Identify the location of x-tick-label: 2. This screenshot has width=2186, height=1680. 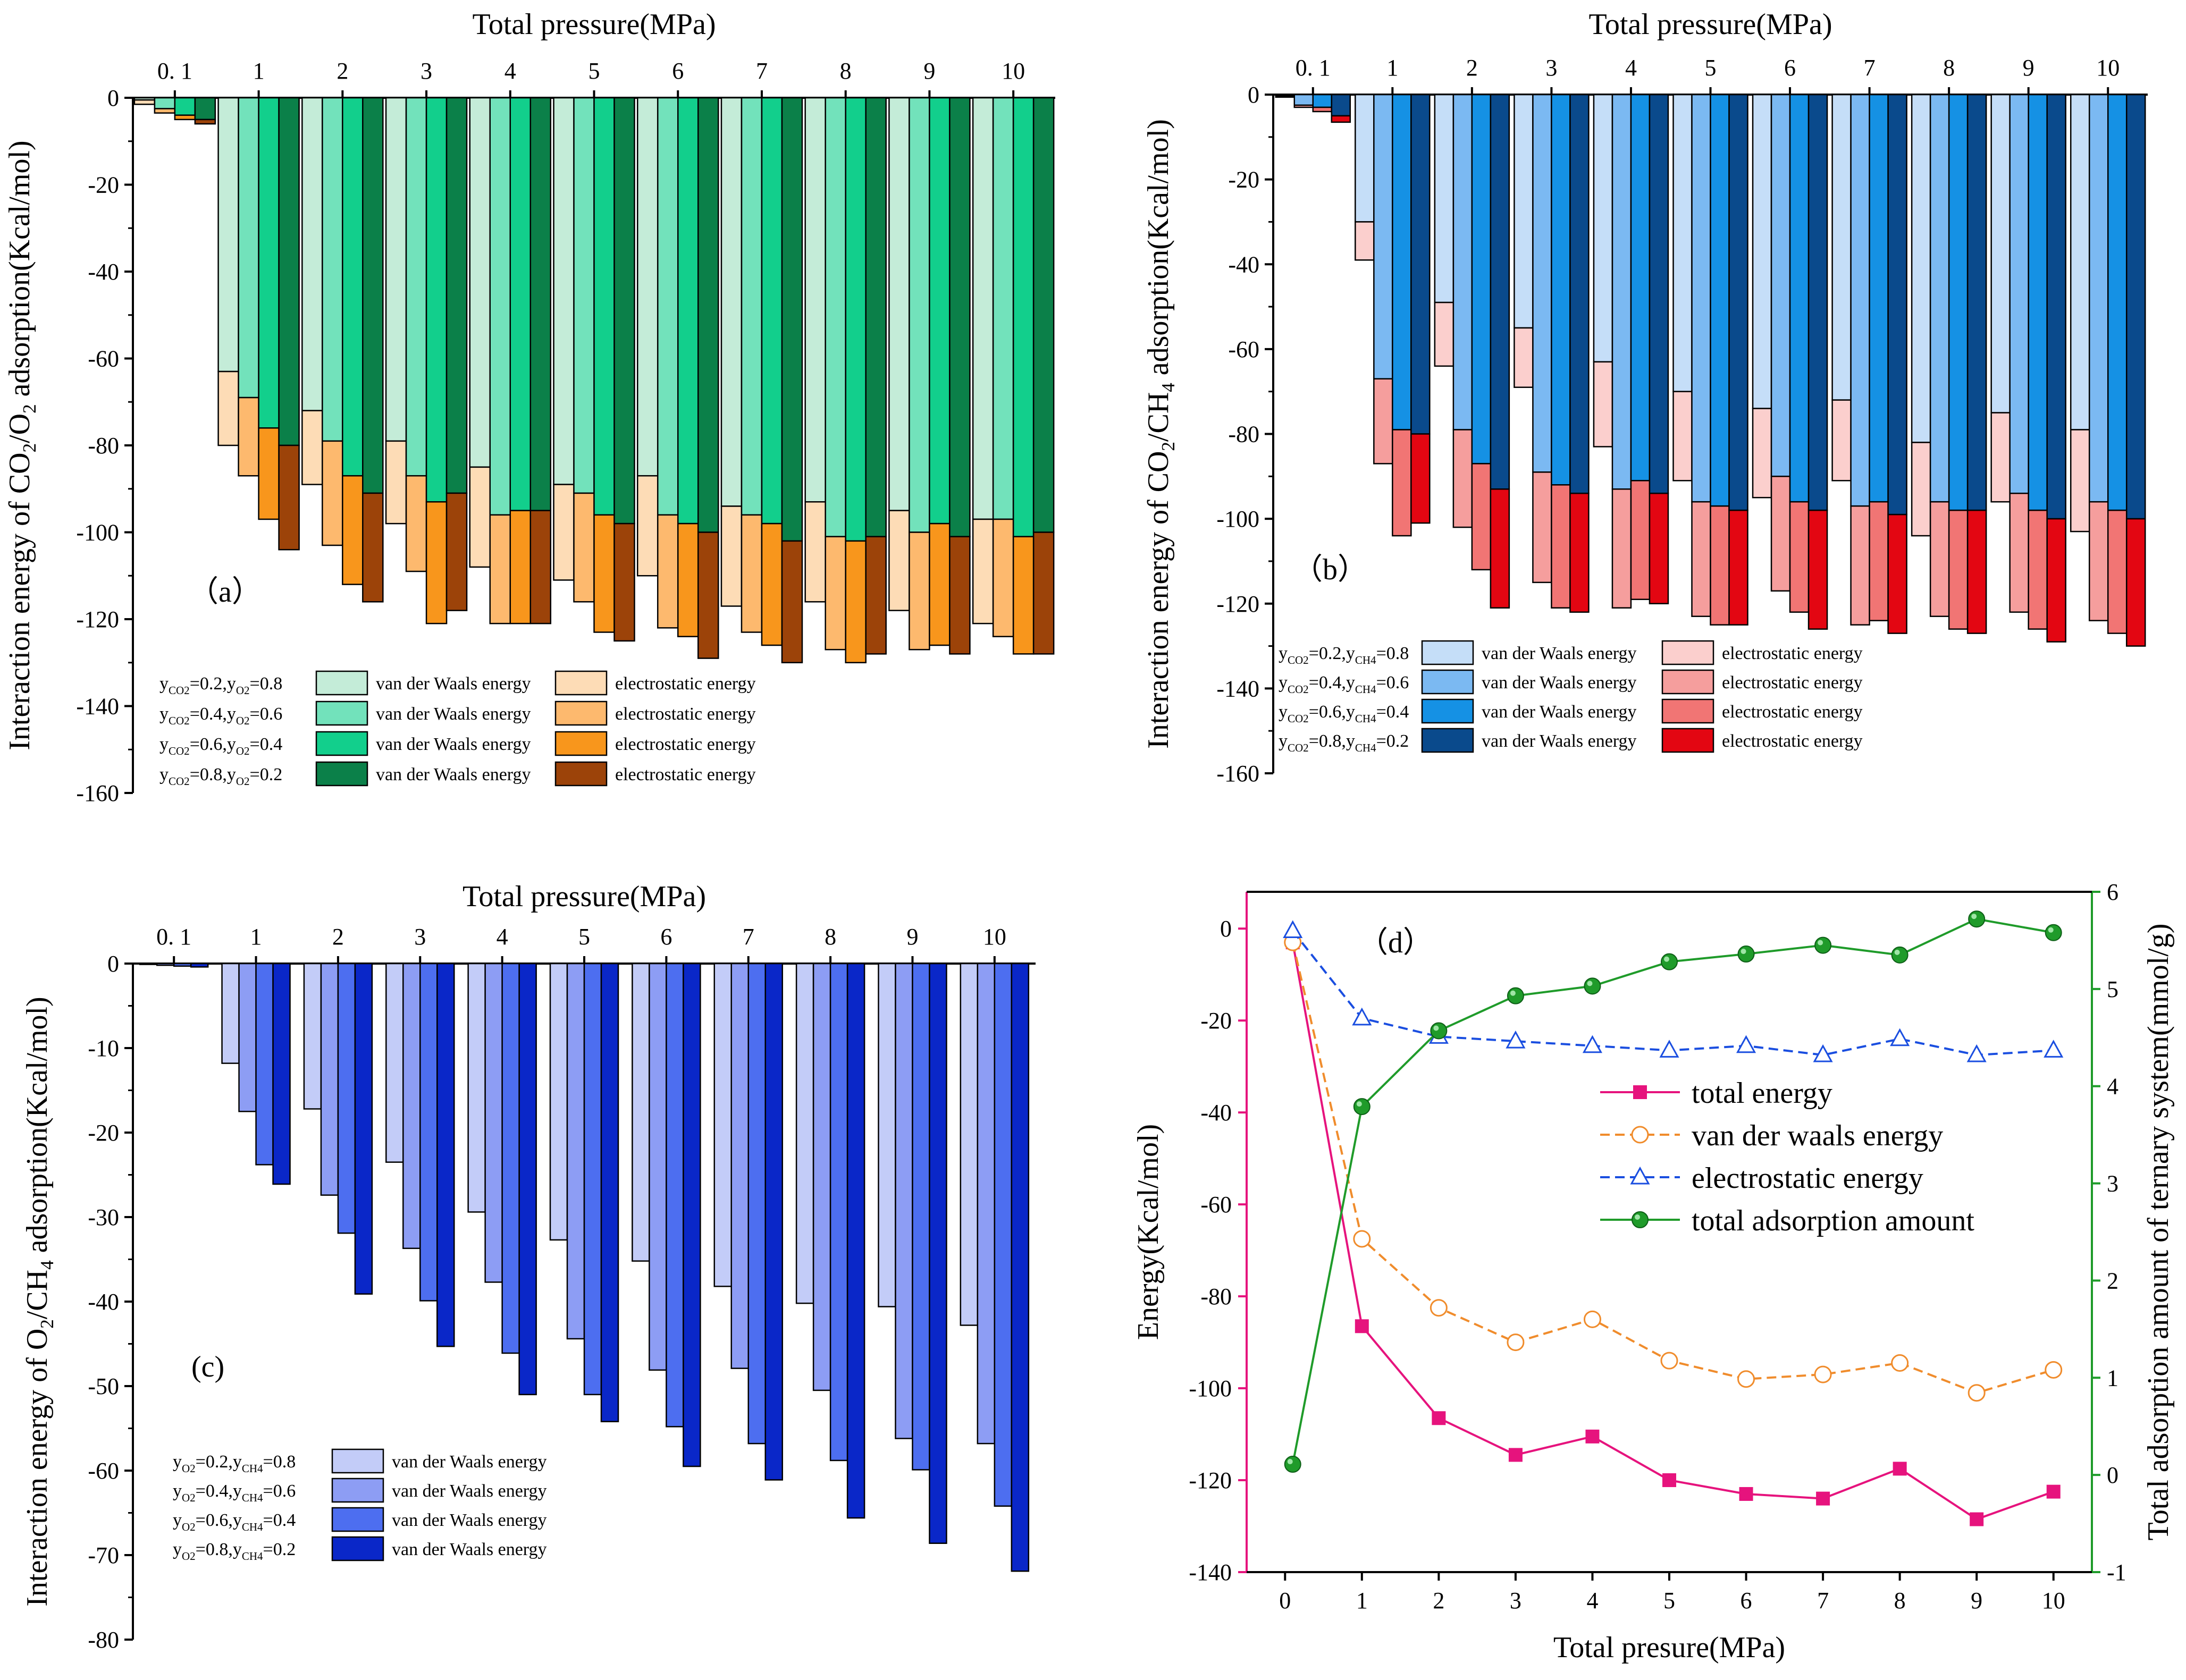
(1472, 68).